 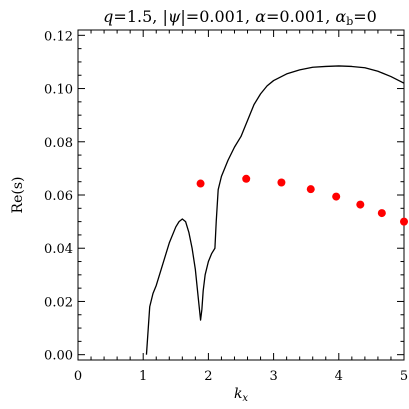 What do you see at coordinates (143, 376) in the screenshot?
I see `x-tick-label: 1` at bounding box center [143, 376].